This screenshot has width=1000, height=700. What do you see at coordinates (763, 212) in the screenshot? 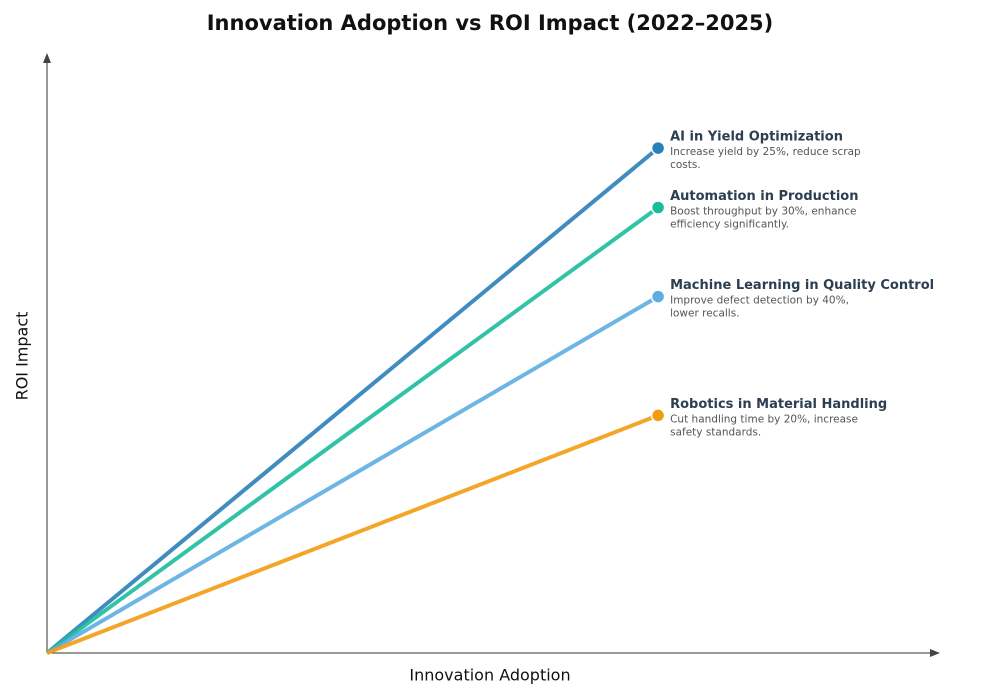
I see `series-description: Boost throughput by 30%, enhance` at bounding box center [763, 212].